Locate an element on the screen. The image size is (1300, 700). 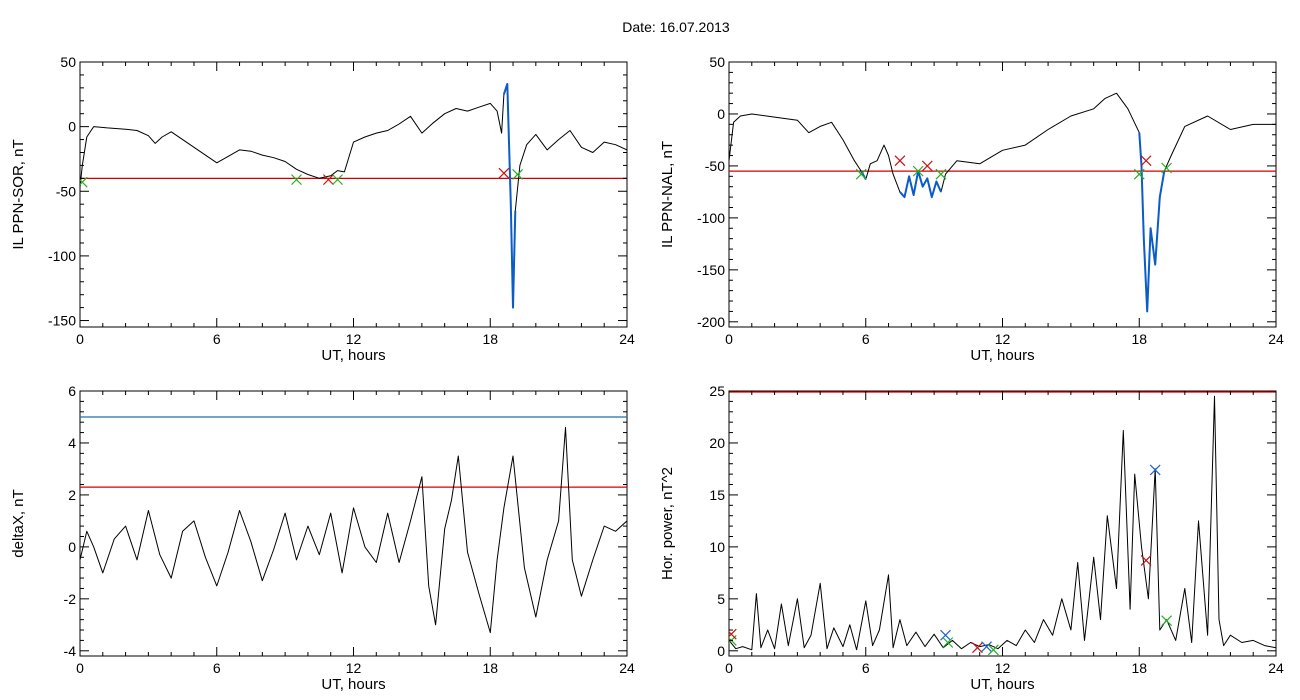
y-tick-label: 10 is located at coordinates (717, 547).